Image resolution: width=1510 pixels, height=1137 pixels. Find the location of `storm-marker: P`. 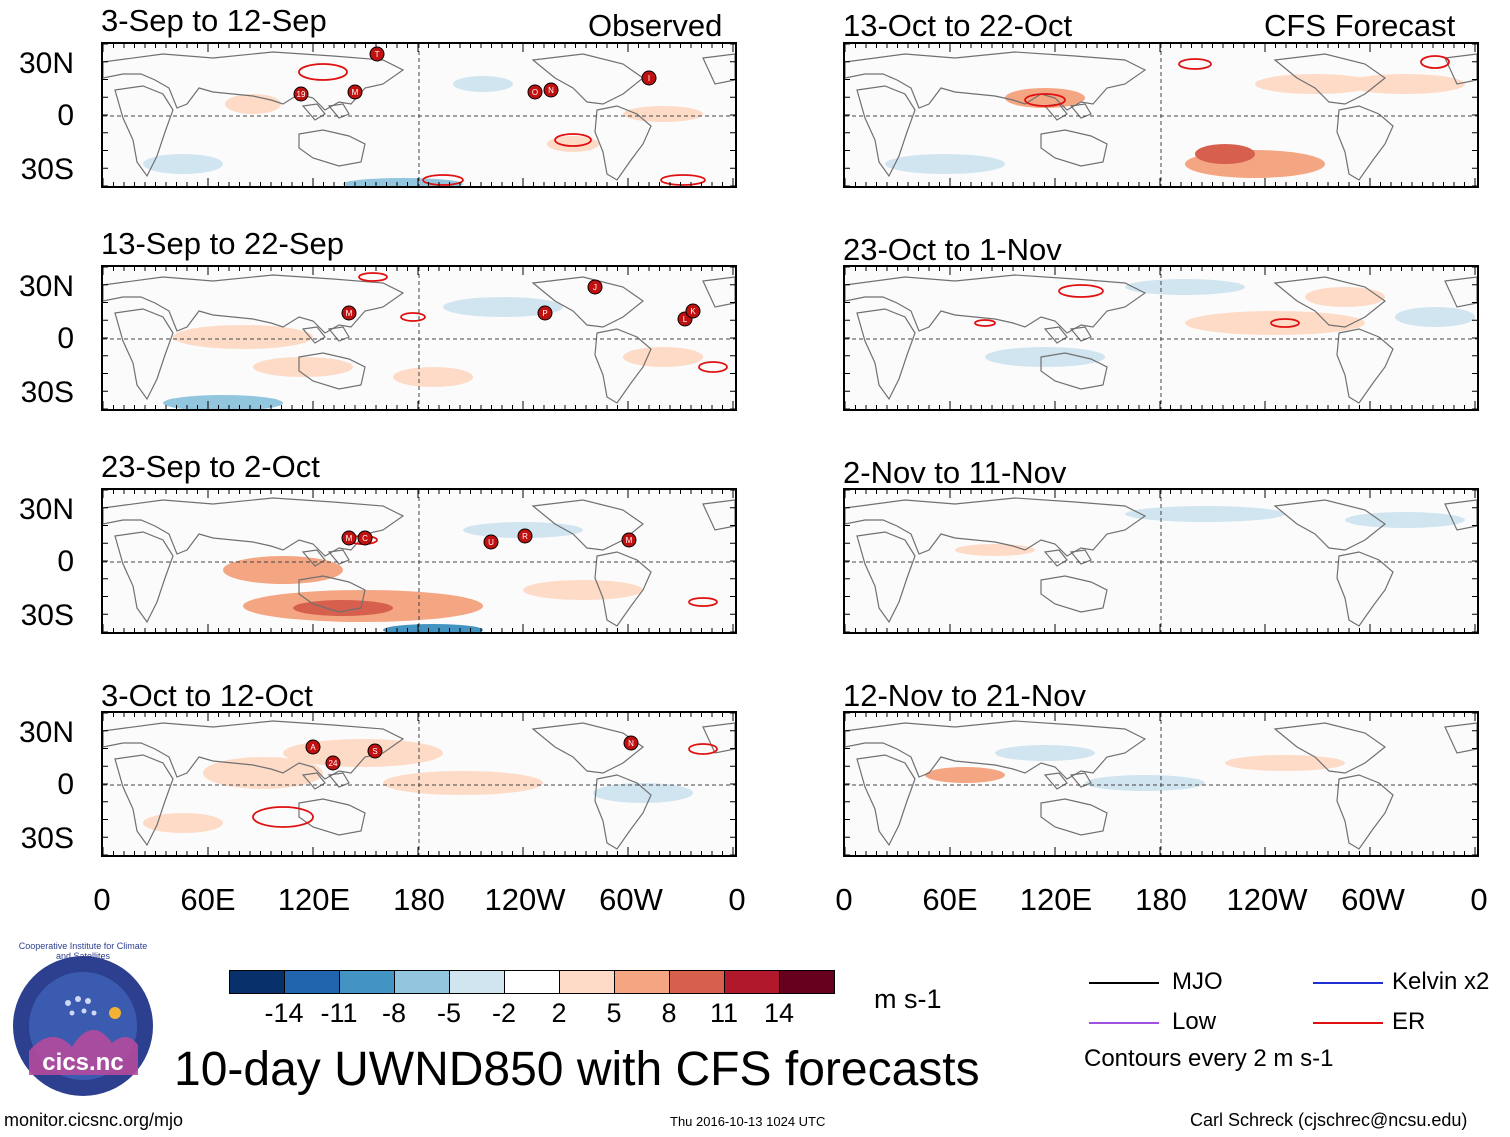

storm-marker: P is located at coordinates (545, 313).